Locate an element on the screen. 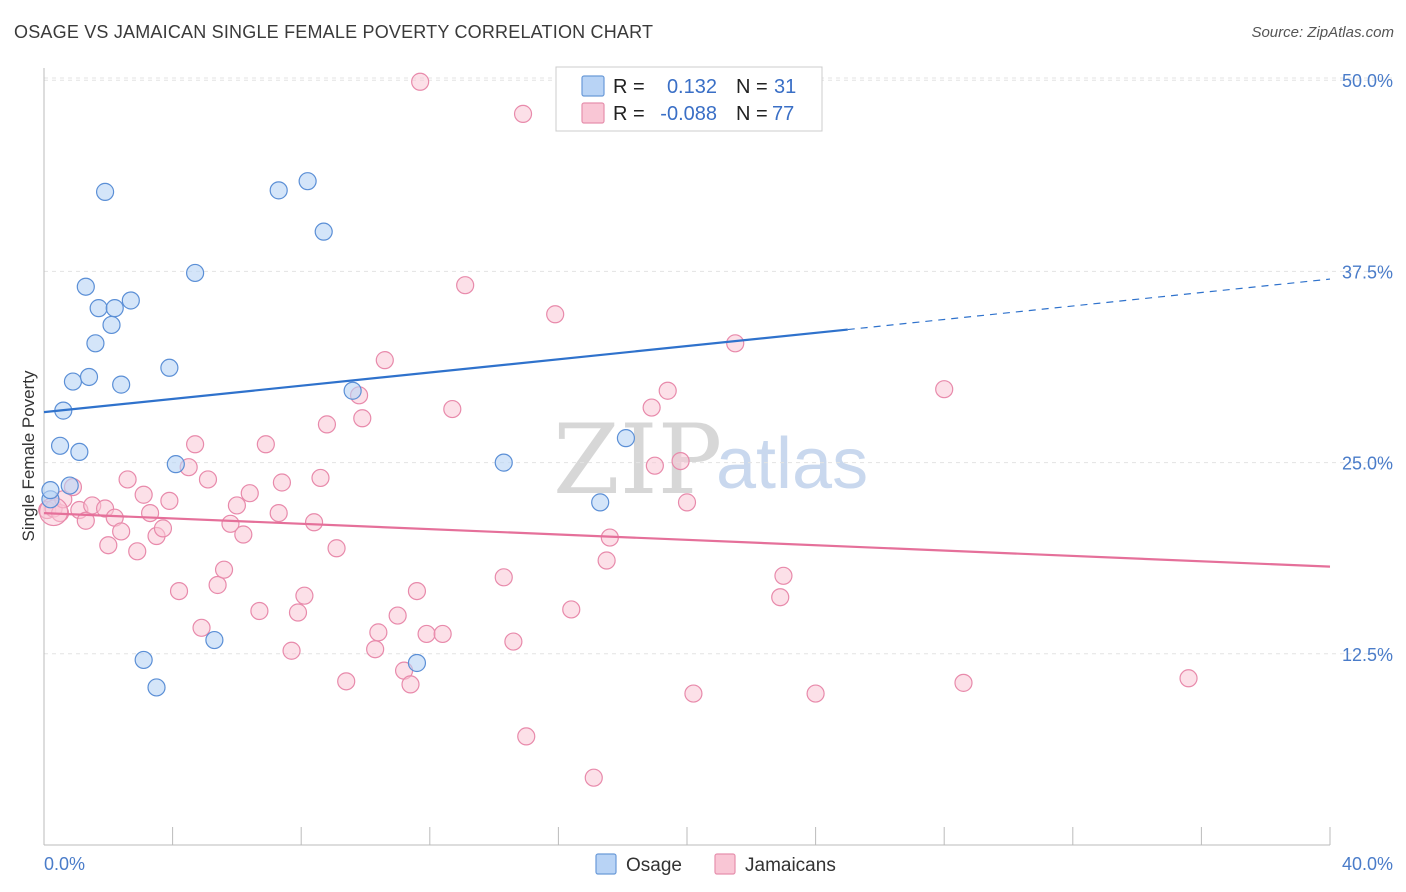 Image resolution: width=1406 pixels, height=892 pixels. bottom-legend-jamaicans-swatch is located at coordinates (725, 864).